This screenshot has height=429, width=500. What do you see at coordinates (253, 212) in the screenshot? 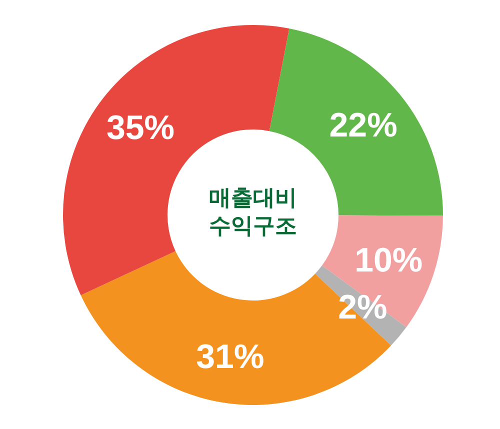
I see `text: 매출대비 수익구조` at bounding box center [253, 212].